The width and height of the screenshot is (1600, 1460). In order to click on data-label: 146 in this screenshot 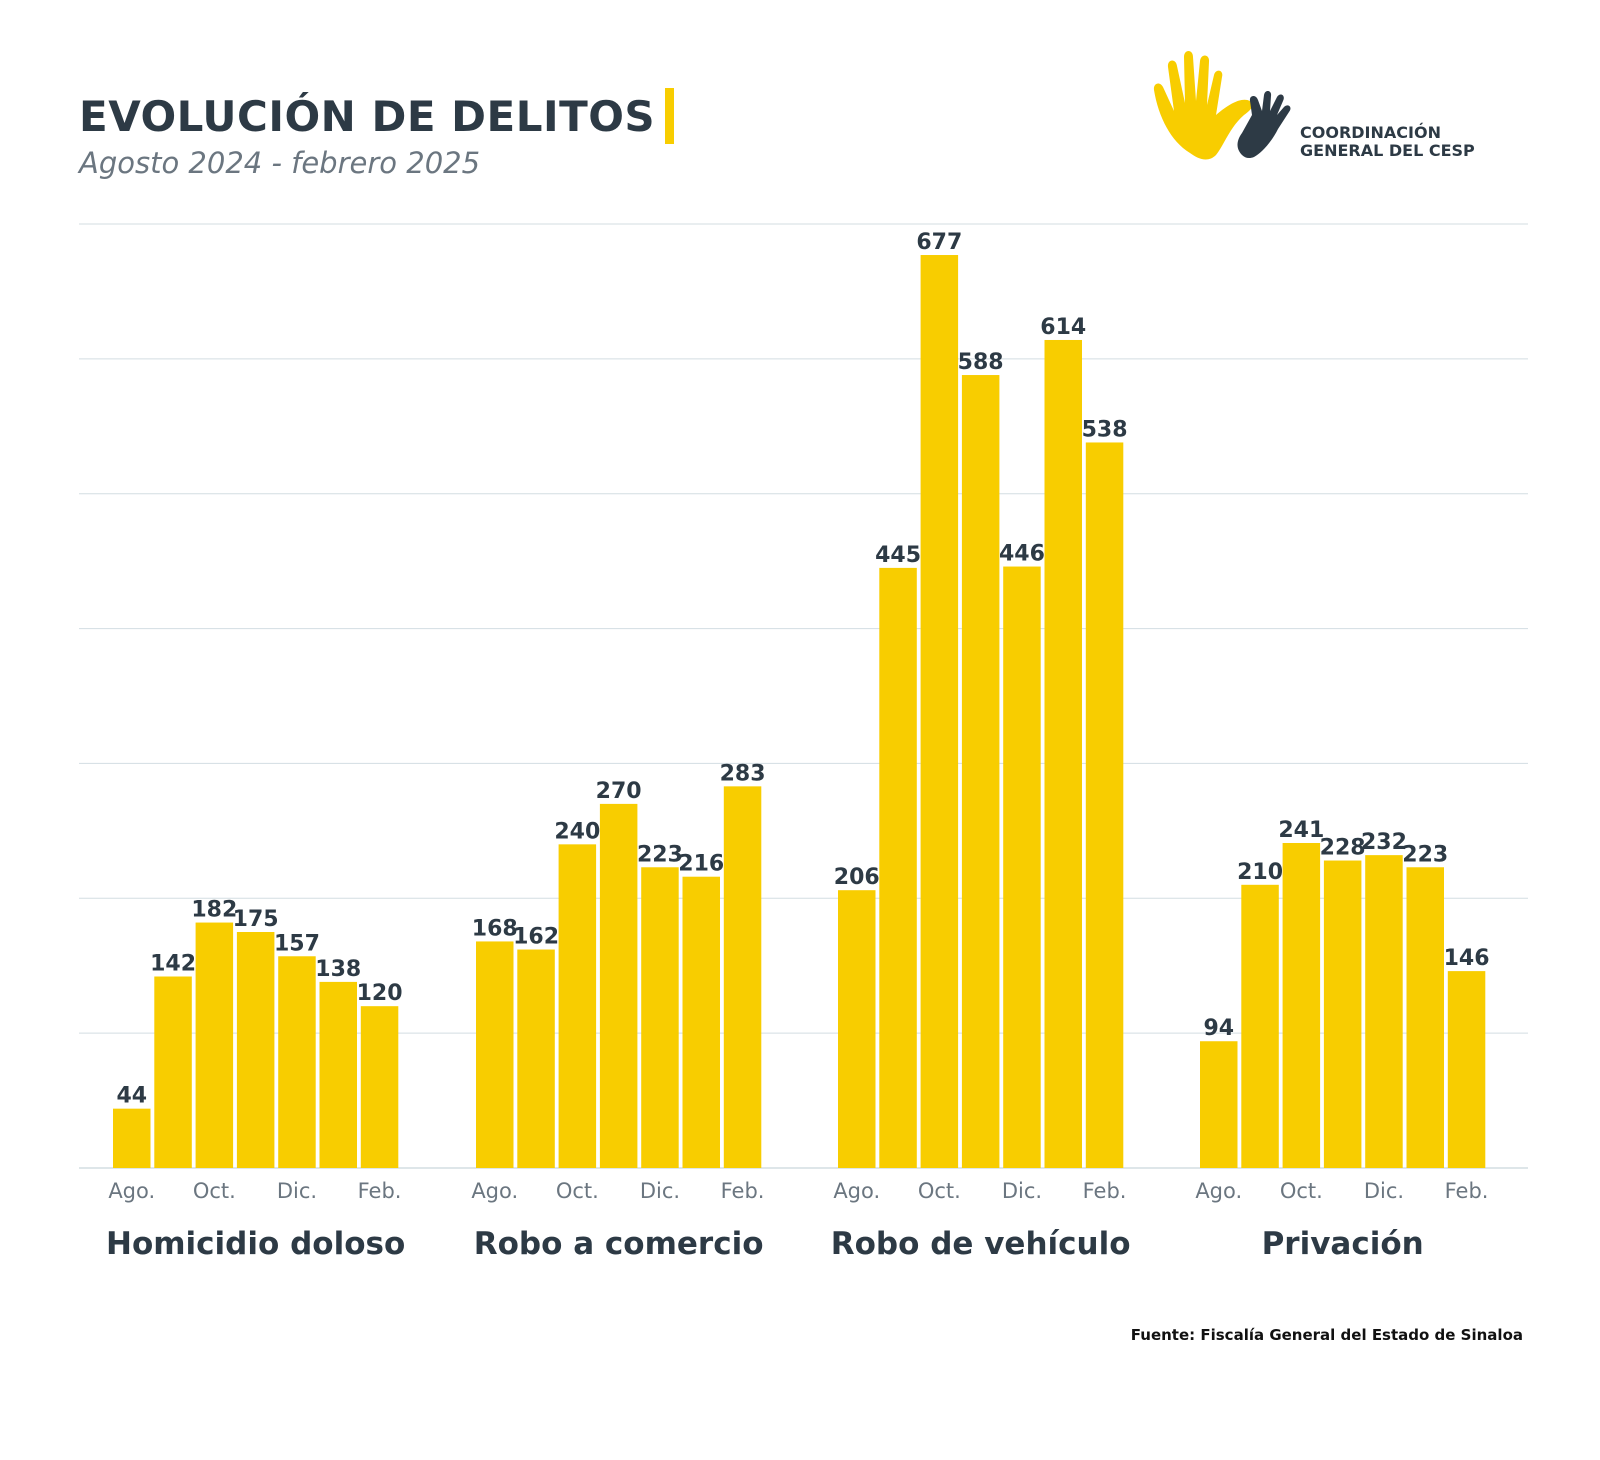, I will do `click(1467, 958)`.